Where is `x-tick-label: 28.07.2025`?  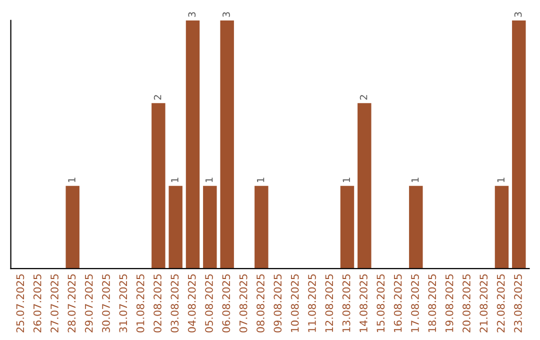
x-tick-label: 28.07.2025 is located at coordinates (72, 303).